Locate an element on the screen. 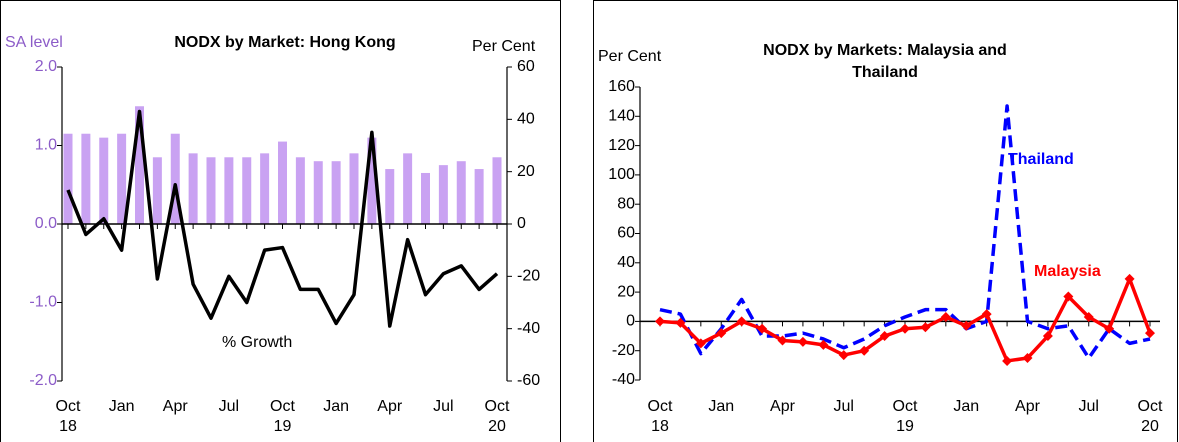 The height and width of the screenshot is (442, 1179). y-axis-label: Per Cent is located at coordinates (630, 56).